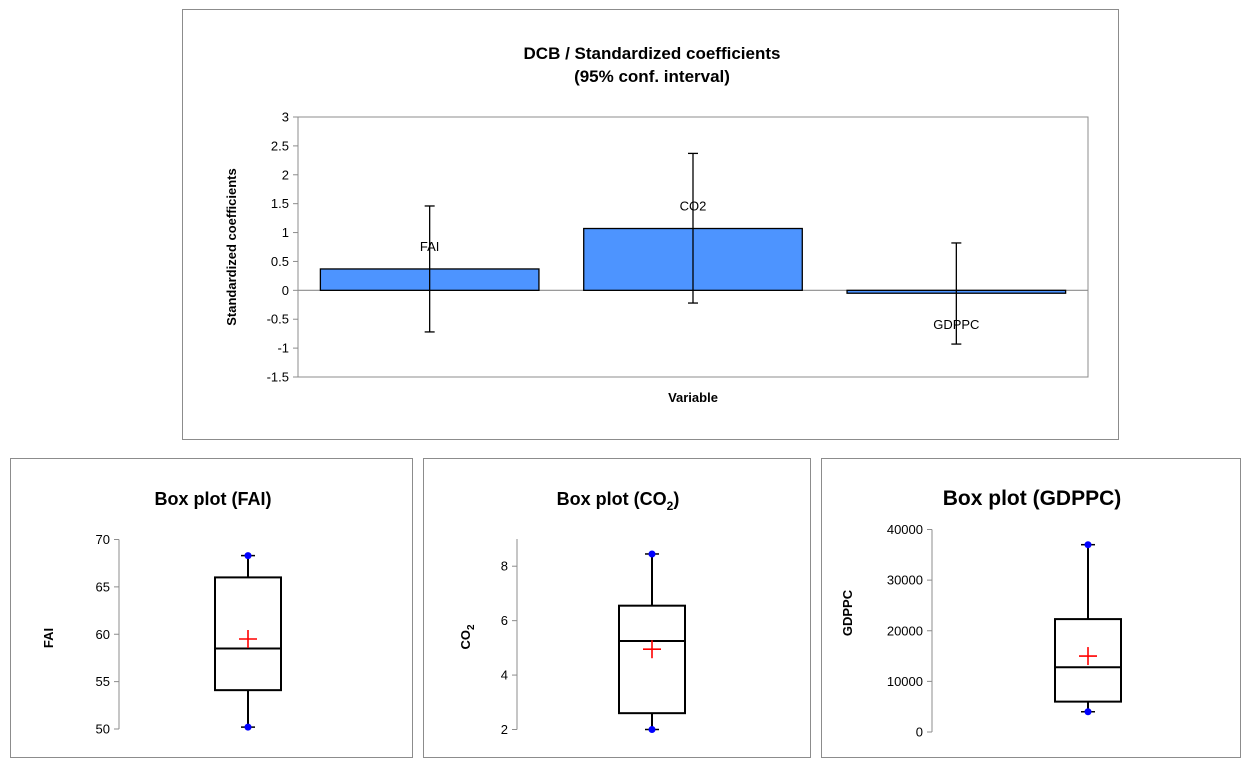  What do you see at coordinates (693, 397) in the screenshot?
I see `x-axis-label: Variable` at bounding box center [693, 397].